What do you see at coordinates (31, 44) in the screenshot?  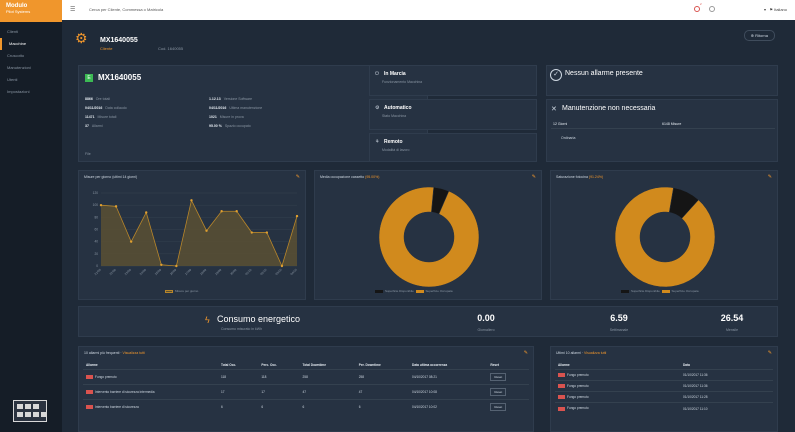 I see `sidebar-item-macchine: Macchine` at bounding box center [31, 44].